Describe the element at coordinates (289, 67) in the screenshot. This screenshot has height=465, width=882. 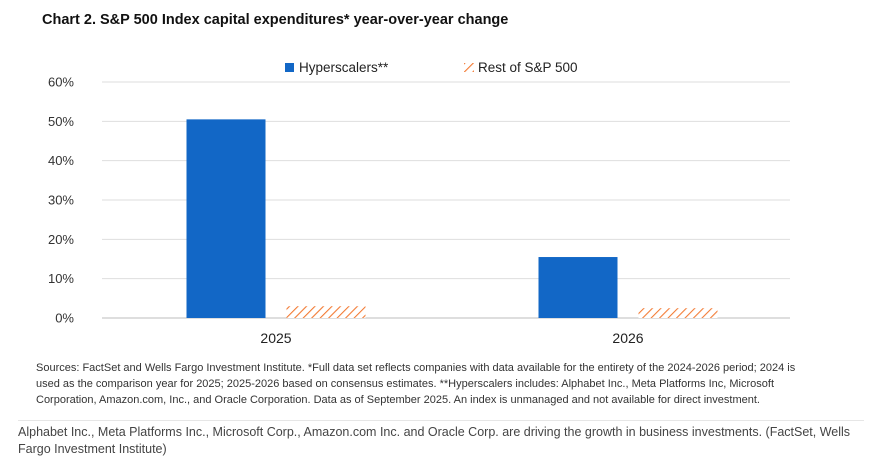
I see `legend-swatch-hyperscalers` at that location.